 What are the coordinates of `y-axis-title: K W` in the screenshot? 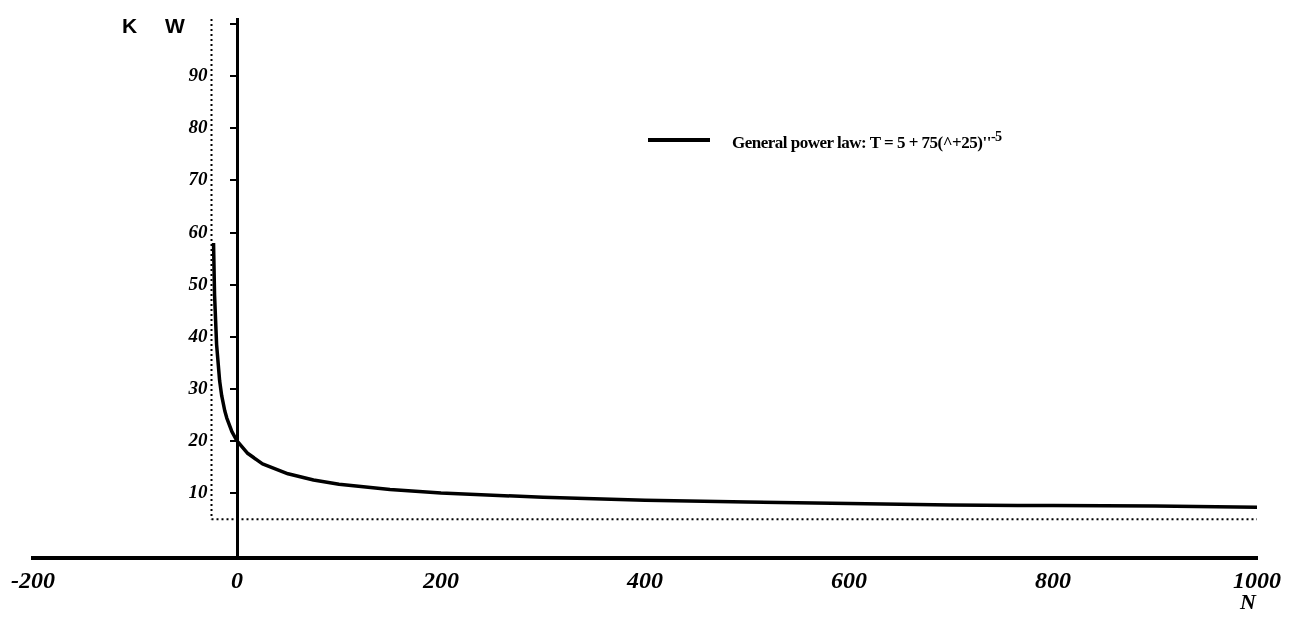 It's located at (153, 26).